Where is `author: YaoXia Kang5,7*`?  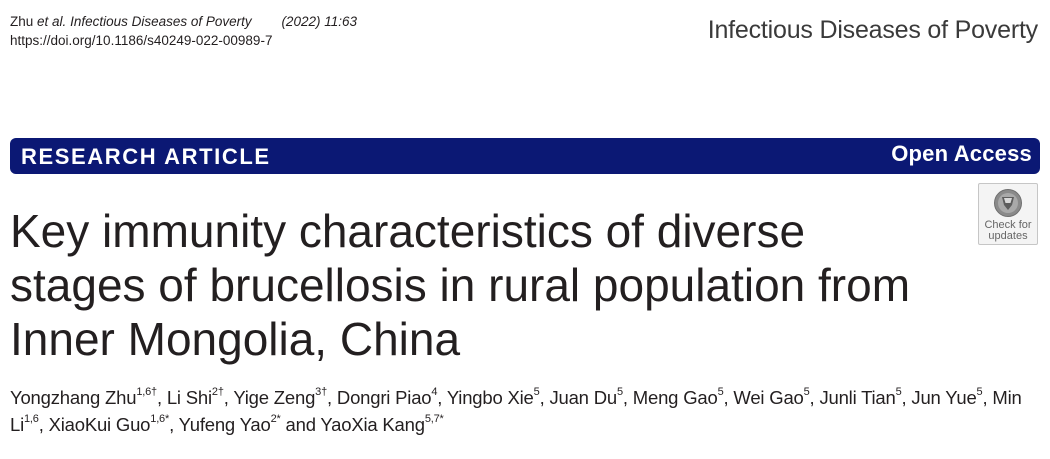 author: YaoXia Kang5,7* is located at coordinates (382, 423).